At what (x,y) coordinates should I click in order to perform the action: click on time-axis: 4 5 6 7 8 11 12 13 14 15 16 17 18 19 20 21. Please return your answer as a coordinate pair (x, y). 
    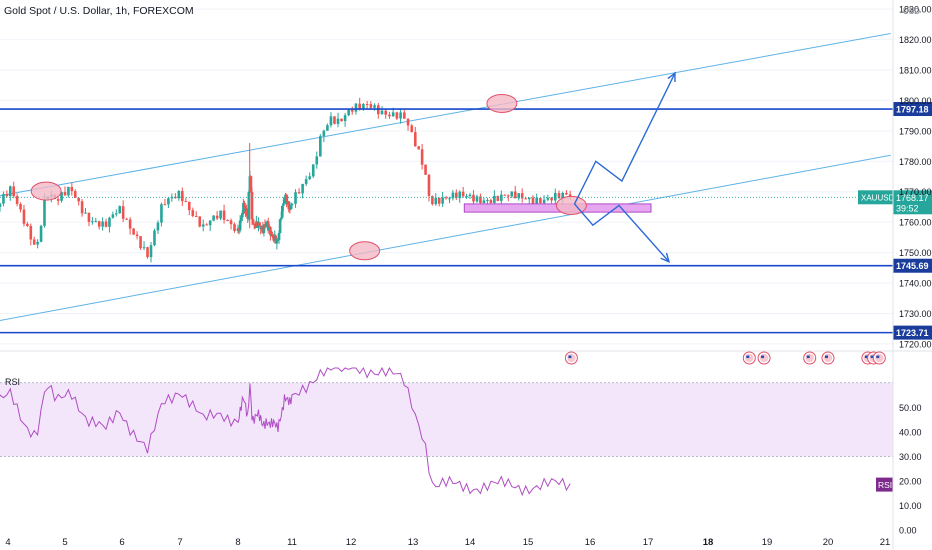
    Looking at the image, I should click on (447, 542).